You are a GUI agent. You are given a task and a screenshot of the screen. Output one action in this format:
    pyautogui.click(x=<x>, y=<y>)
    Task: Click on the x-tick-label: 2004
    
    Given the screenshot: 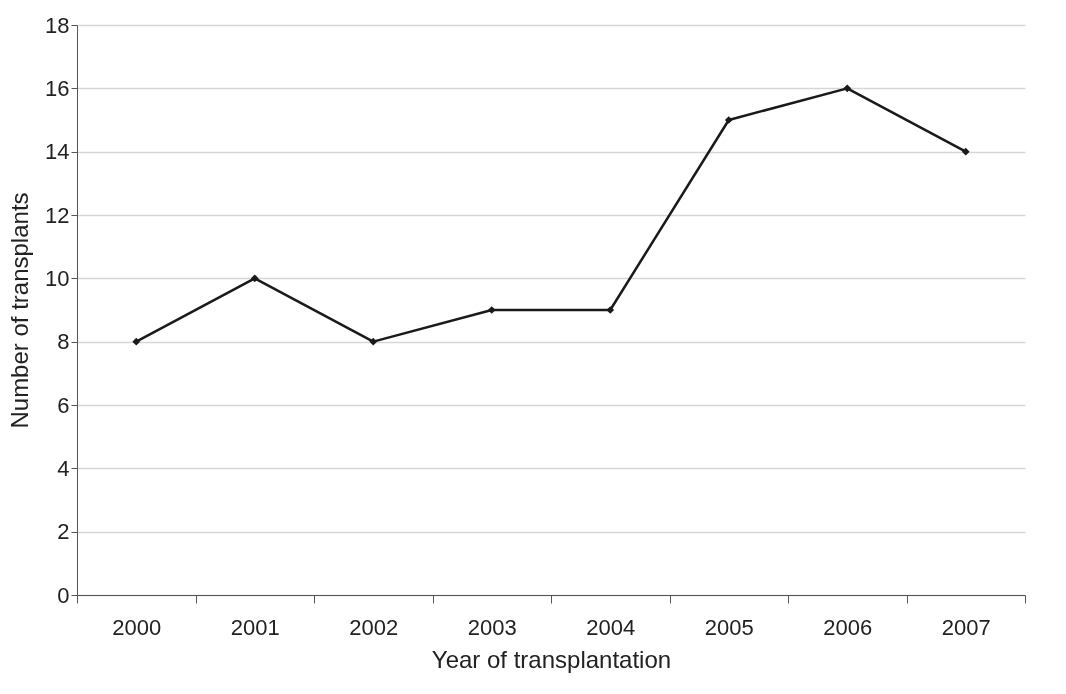 What is the action you would take?
    pyautogui.click(x=611, y=627)
    